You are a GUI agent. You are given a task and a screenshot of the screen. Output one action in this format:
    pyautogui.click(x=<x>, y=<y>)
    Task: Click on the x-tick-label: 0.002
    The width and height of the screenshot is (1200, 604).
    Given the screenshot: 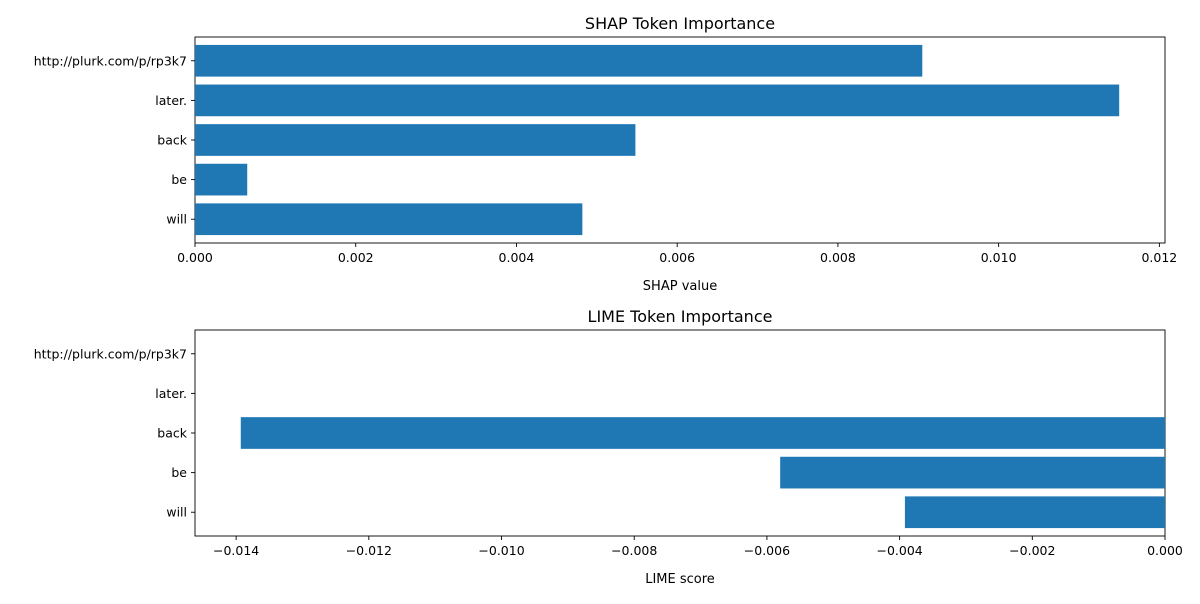 What is the action you would take?
    pyautogui.click(x=356, y=257)
    